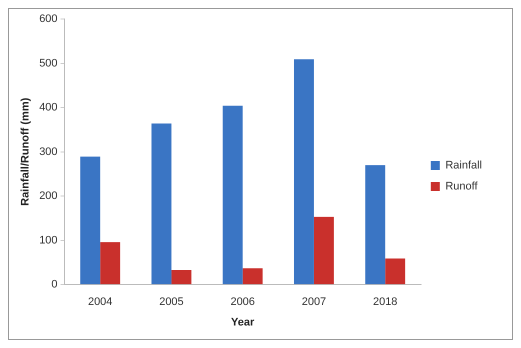 This screenshot has width=521, height=348. I want to click on y-axis-title: Rainfall/Runoff (mm), so click(26, 151).